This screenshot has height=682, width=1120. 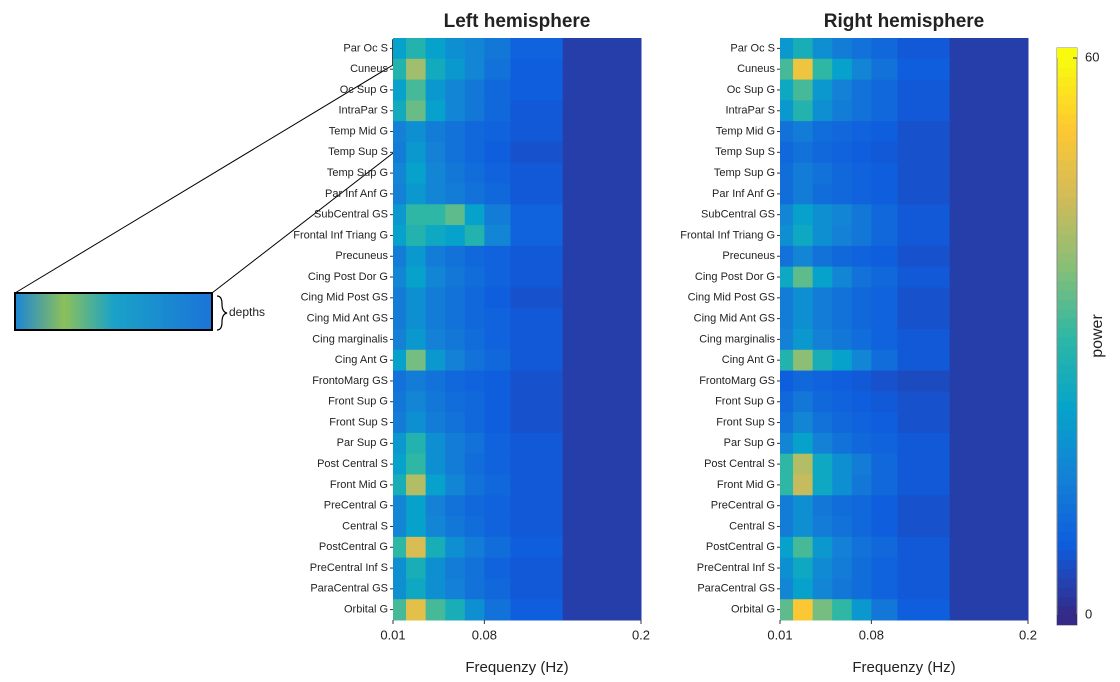 I want to click on row-label: SubCentral GS, so click(x=738, y=215).